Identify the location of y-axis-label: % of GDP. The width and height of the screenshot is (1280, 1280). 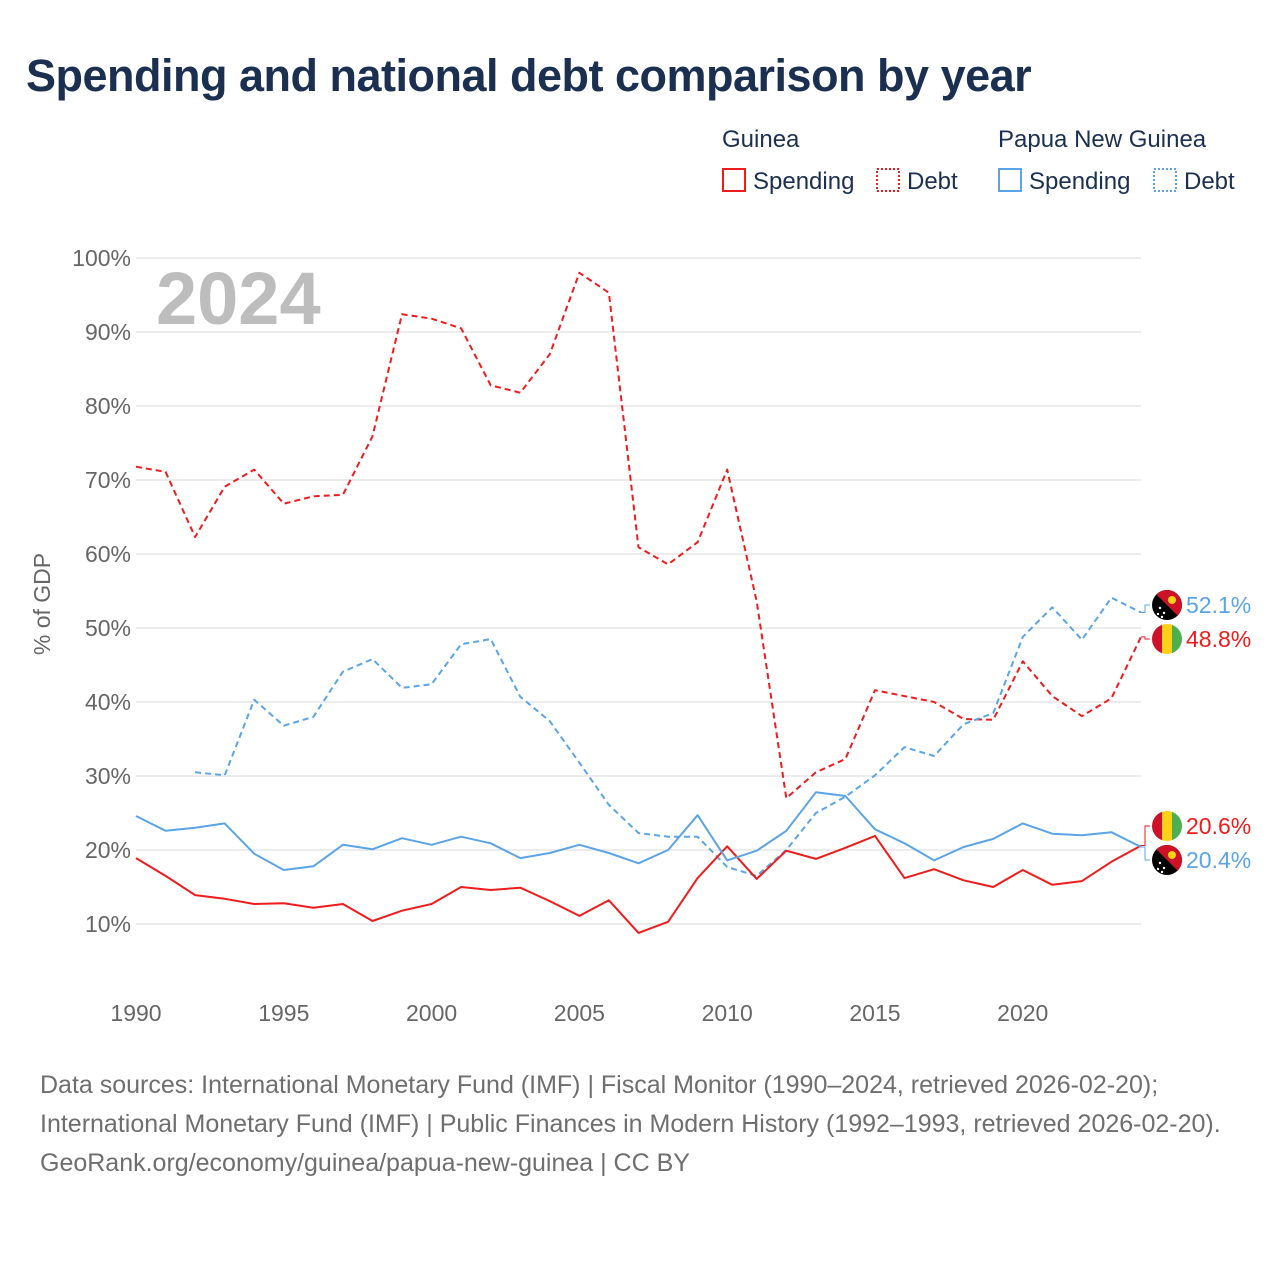
(42, 604).